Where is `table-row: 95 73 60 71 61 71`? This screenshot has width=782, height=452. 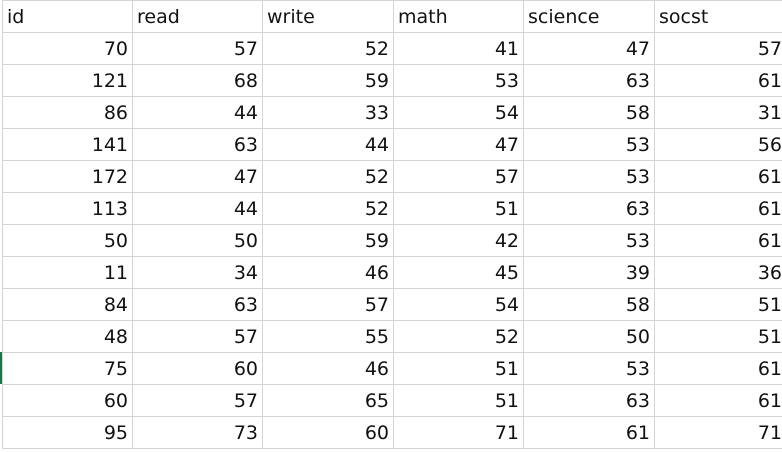
table-row: 95 73 60 71 61 71 is located at coordinates (392, 432).